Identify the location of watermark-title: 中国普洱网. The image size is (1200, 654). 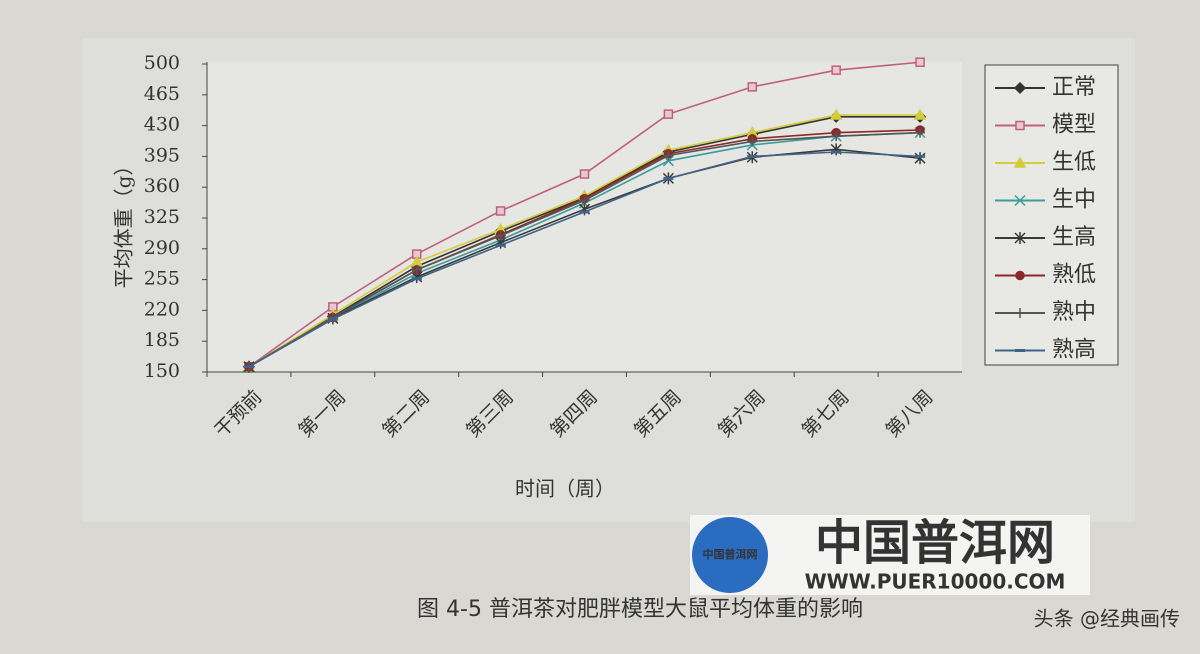
(935, 543).